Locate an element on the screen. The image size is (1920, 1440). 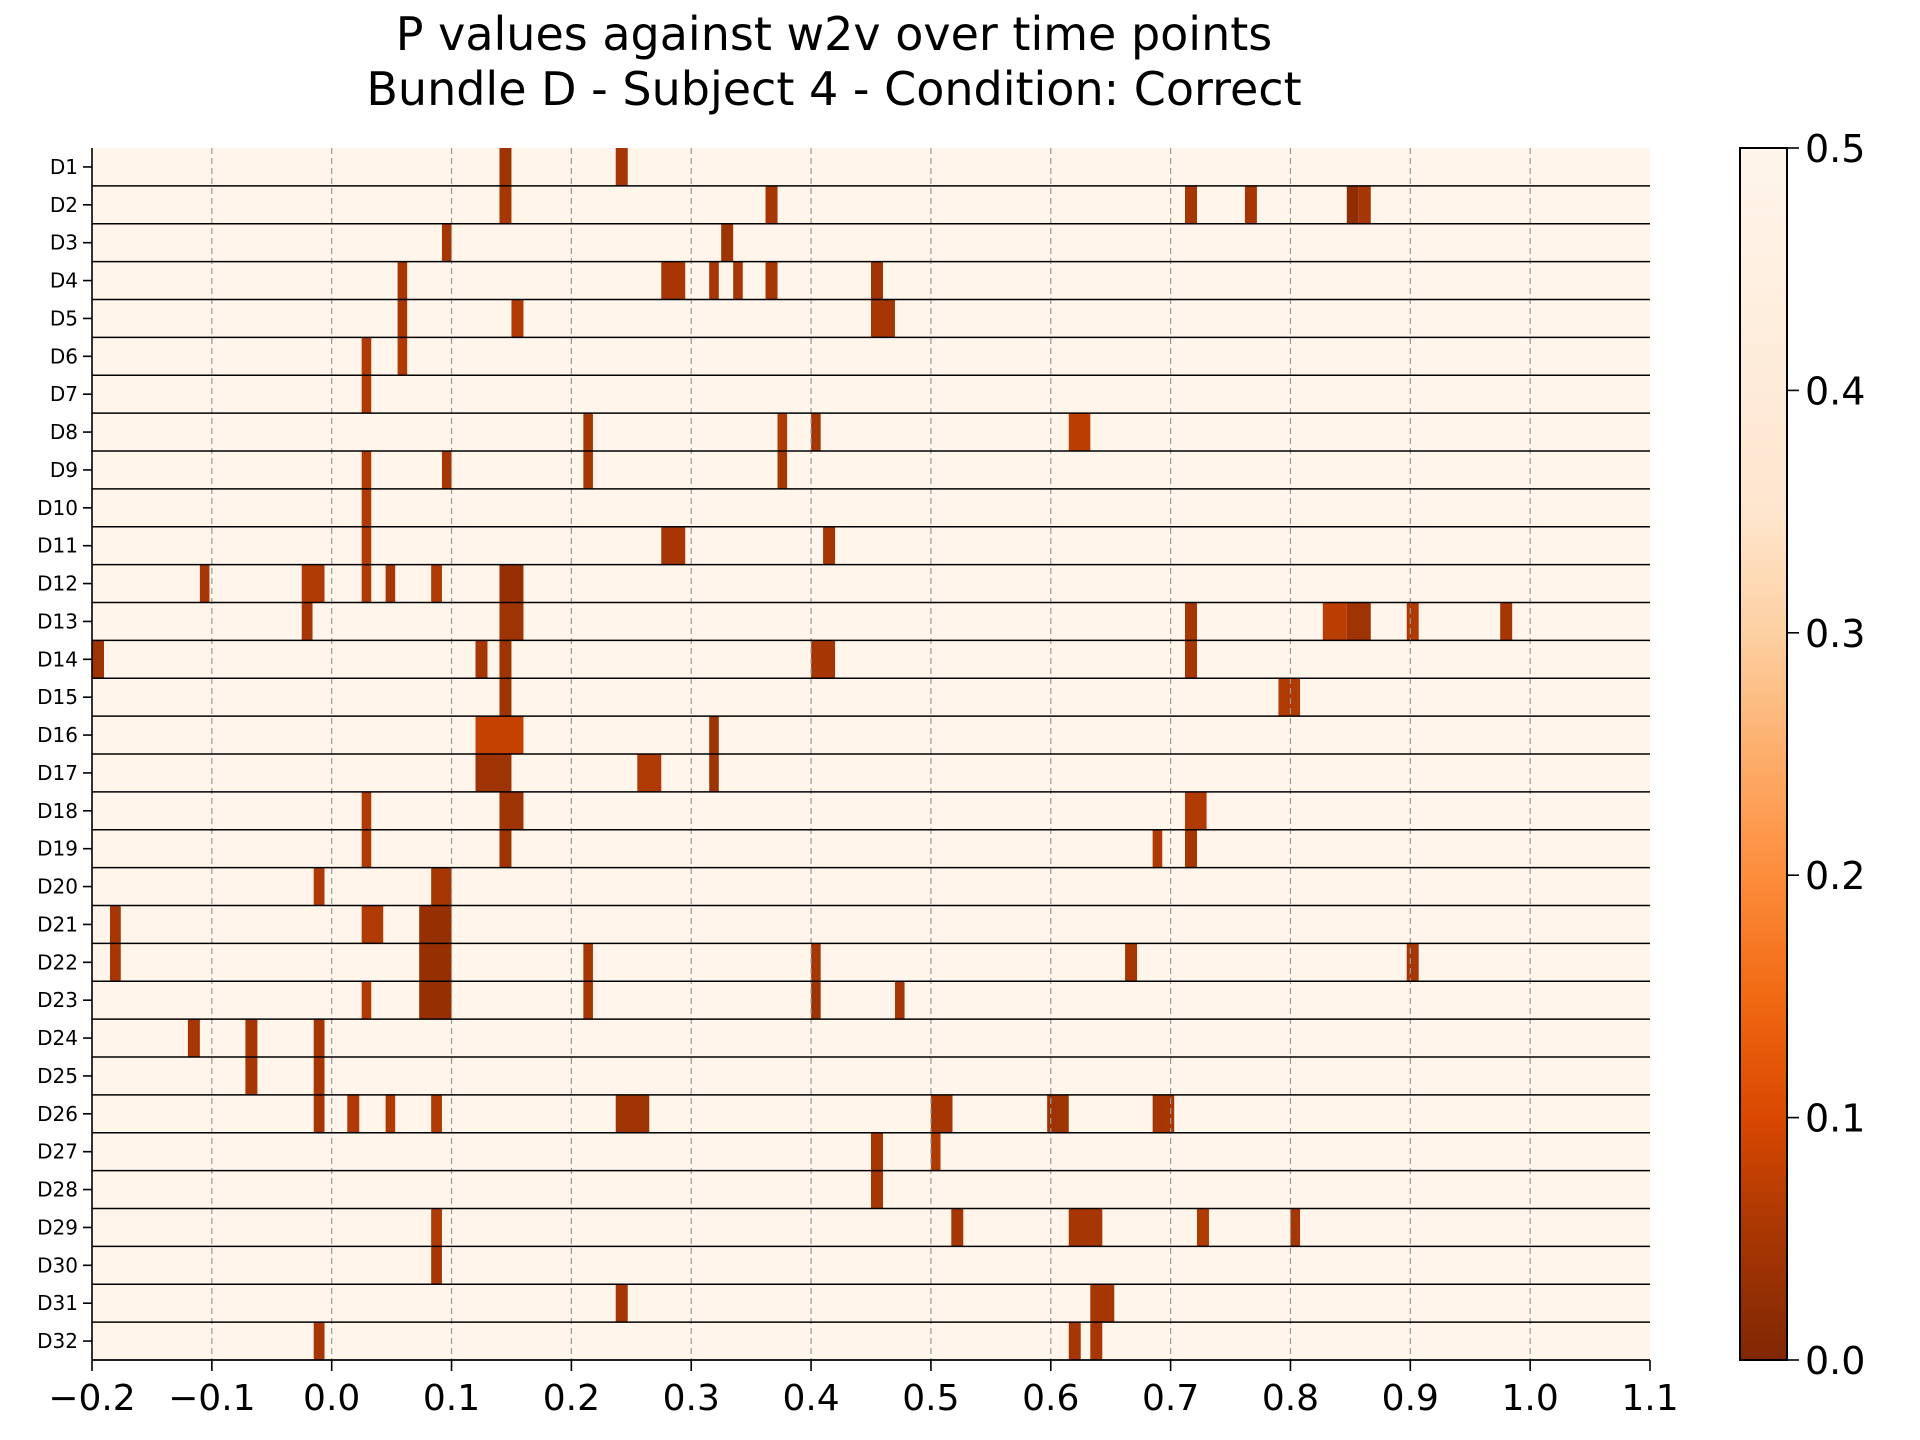
x-tick-label: 1.1 is located at coordinates (1649, 1398).